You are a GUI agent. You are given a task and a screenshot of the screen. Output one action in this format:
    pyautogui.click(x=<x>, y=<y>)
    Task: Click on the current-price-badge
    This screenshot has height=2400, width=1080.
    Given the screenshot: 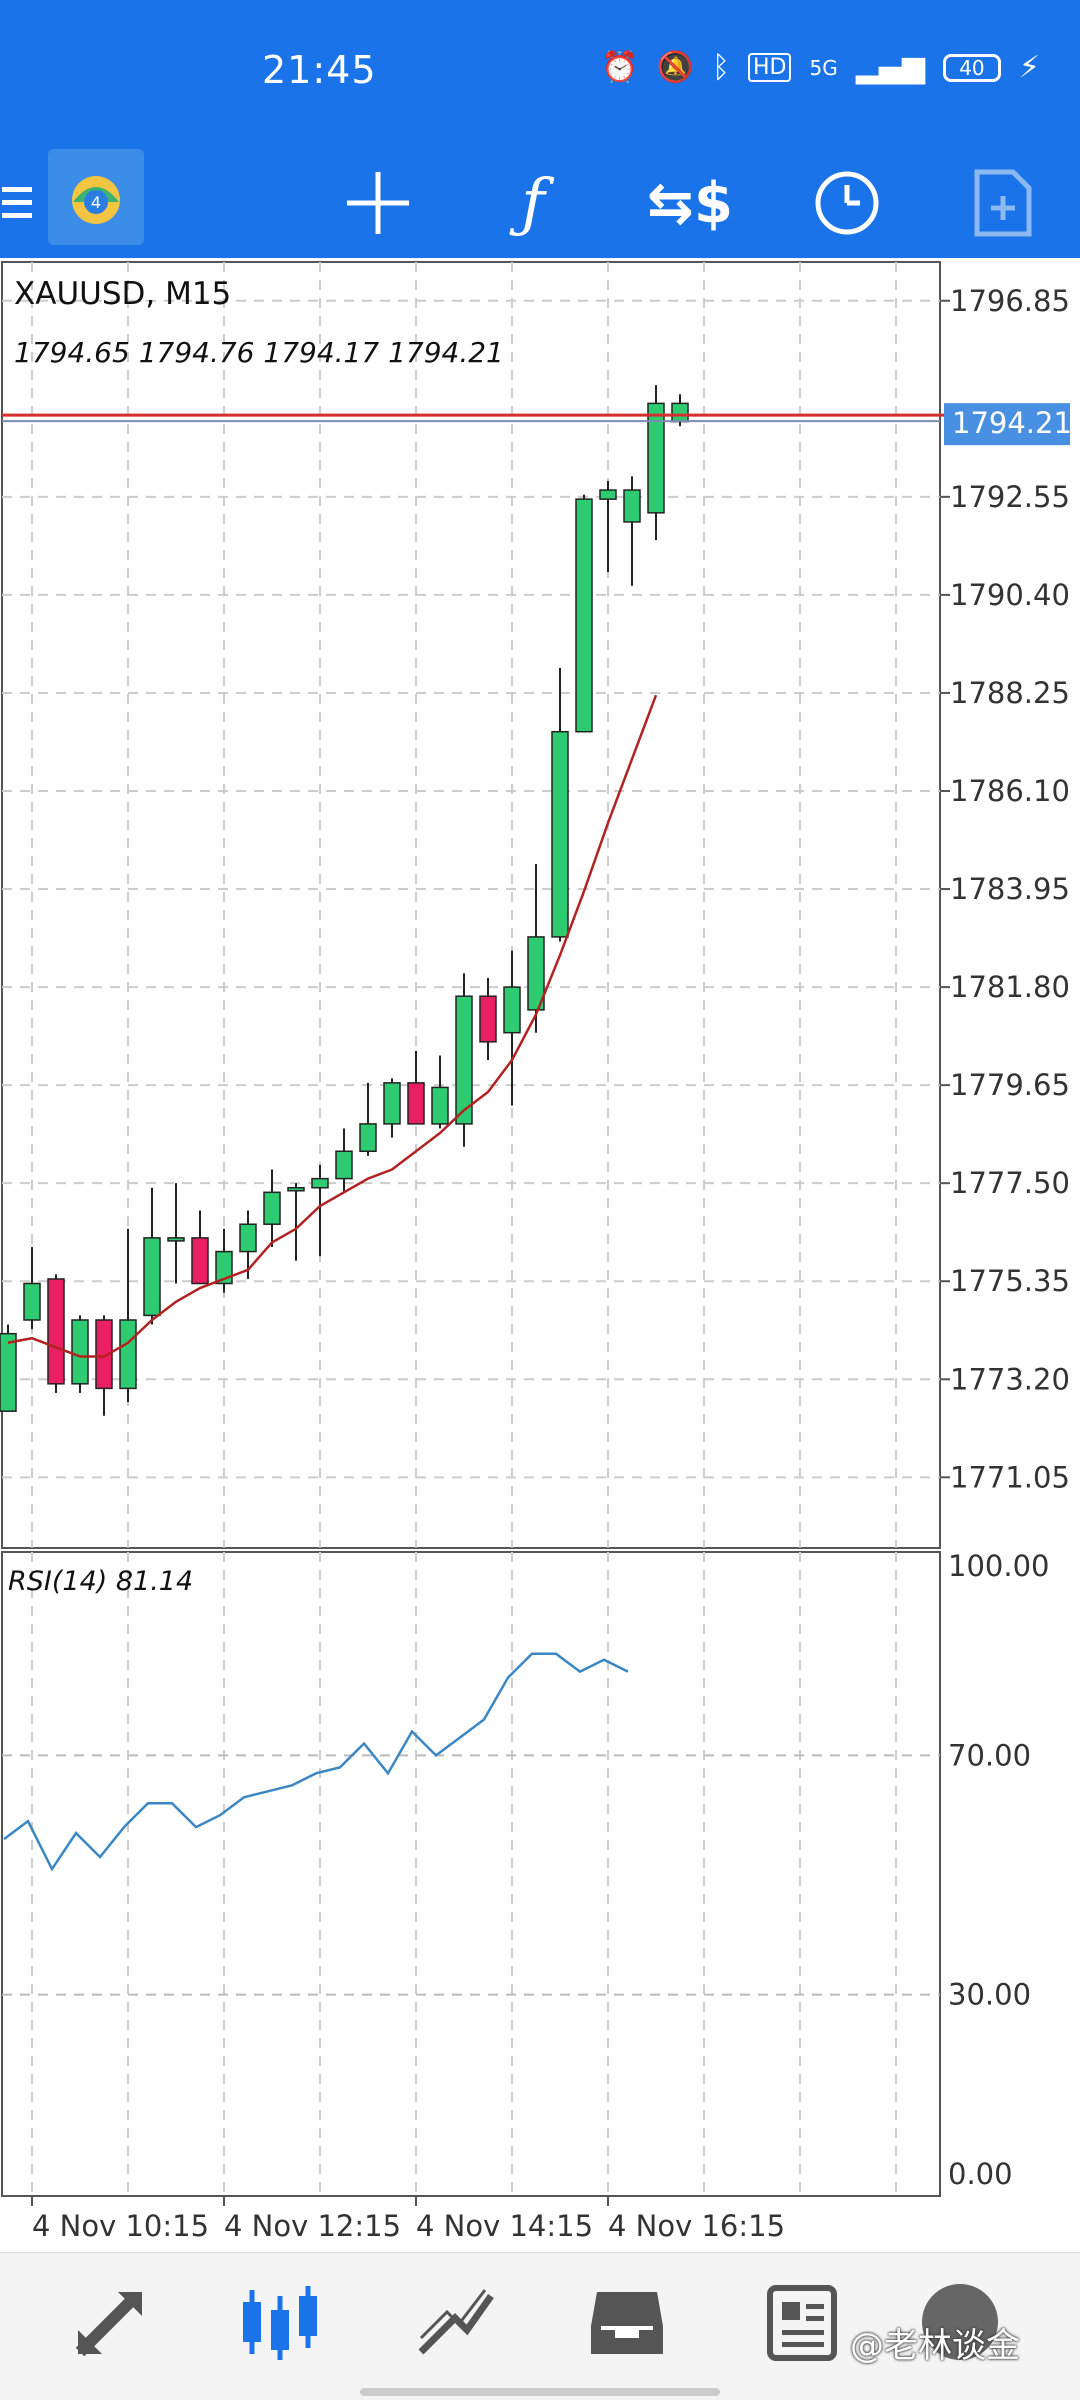 What is the action you would take?
    pyautogui.click(x=1007, y=424)
    